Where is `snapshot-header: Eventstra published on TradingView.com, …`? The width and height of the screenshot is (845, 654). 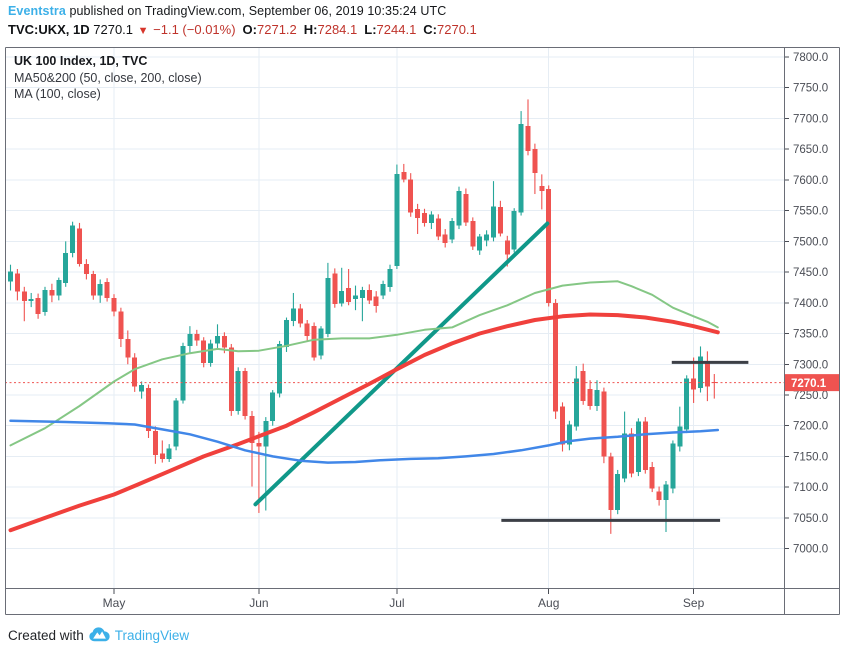
snapshot-header: Eventstra published on TradingView.com, … is located at coordinates (388, 20).